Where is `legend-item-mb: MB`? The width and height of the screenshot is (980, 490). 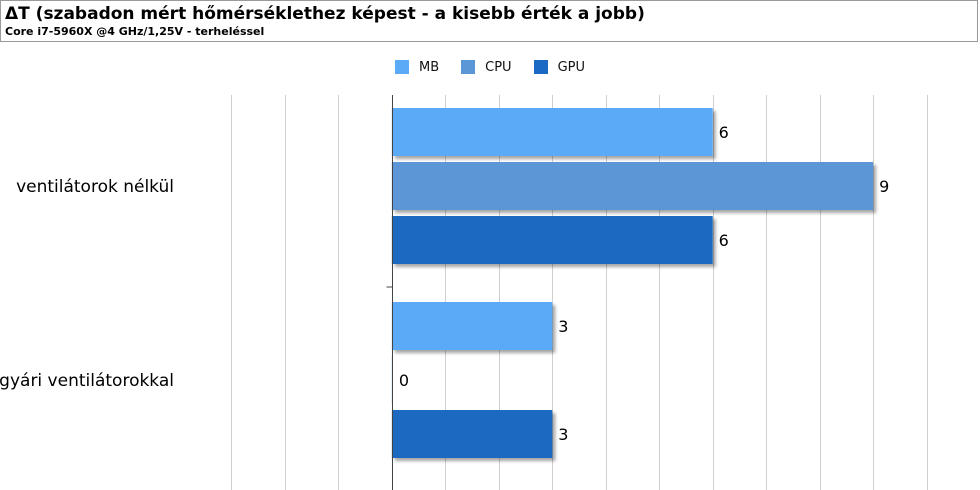 legend-item-mb: MB is located at coordinates (417, 67).